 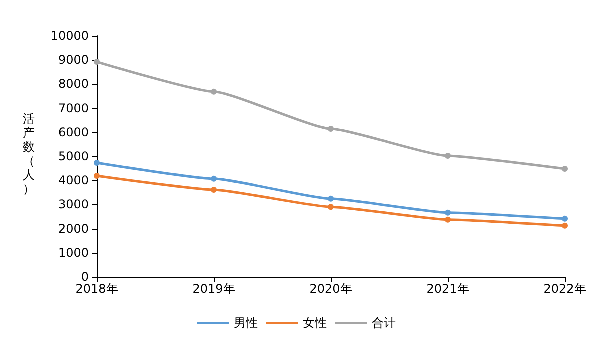 I want to click on y-tick-label: 2000, so click(x=73, y=229).